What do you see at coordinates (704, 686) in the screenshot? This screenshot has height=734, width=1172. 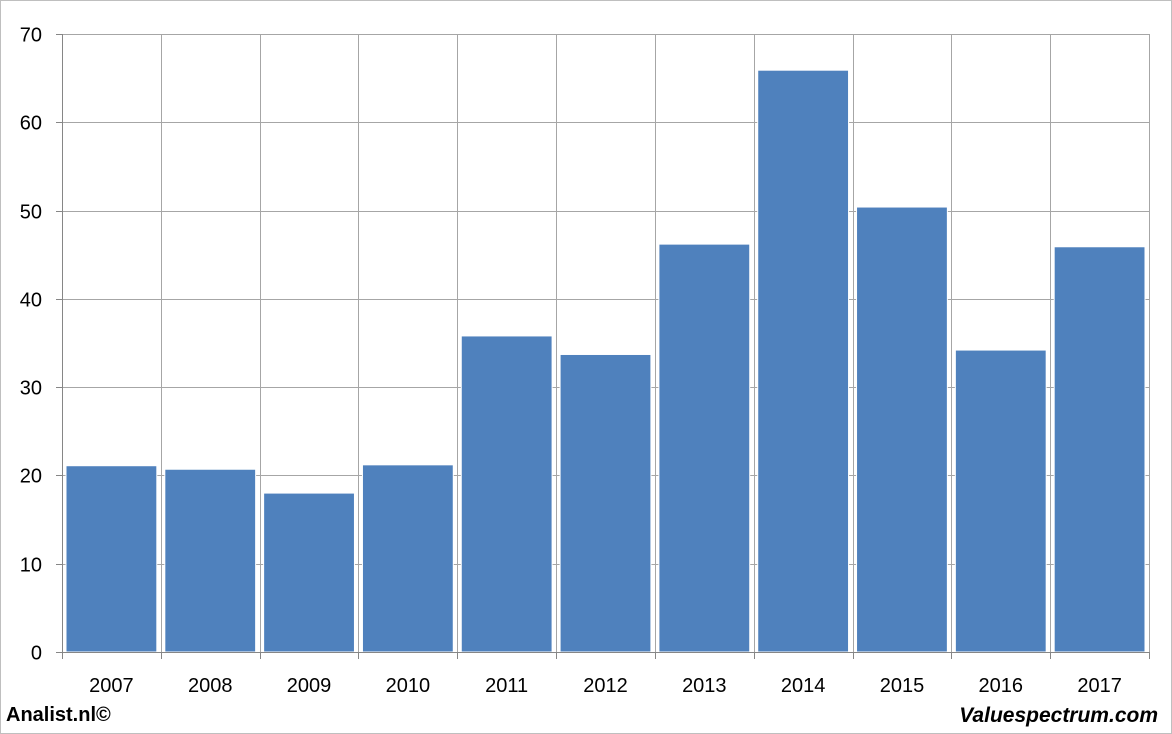 I see `x-tick-label: 2013` at bounding box center [704, 686].